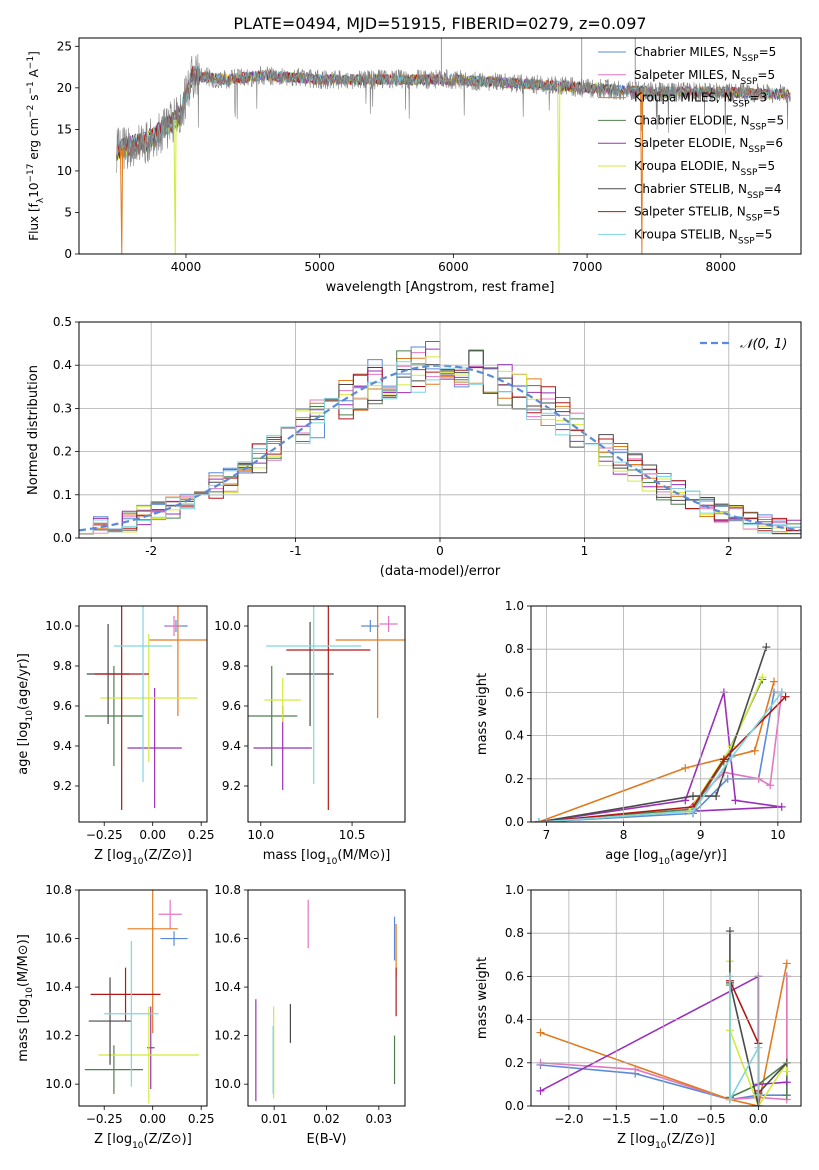  Describe the element at coordinates (31, 111) in the screenshot. I see `label-part: −2` at that location.